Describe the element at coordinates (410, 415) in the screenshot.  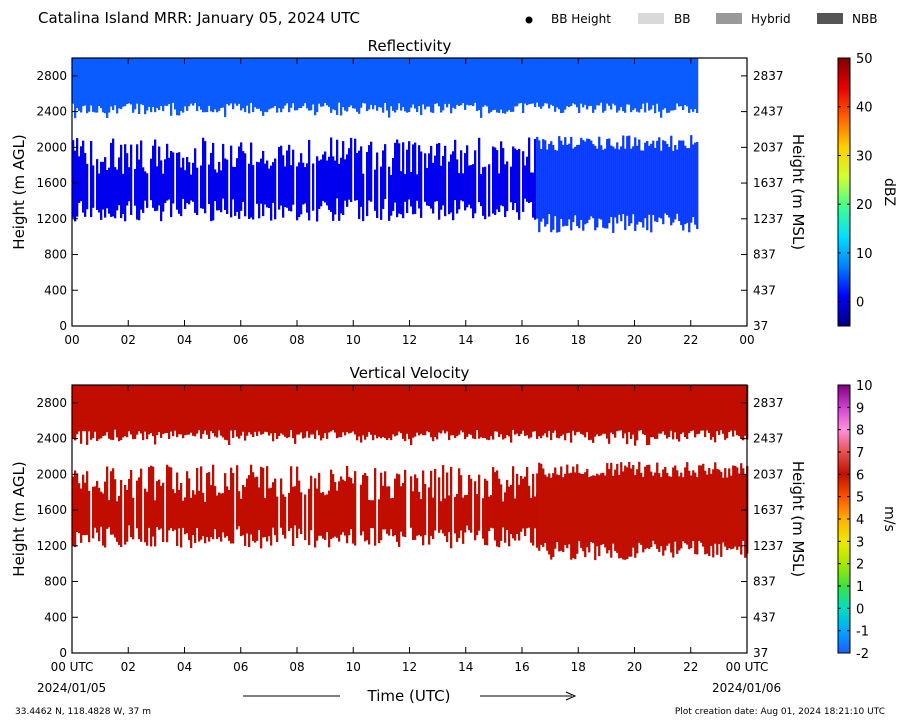
I see `layer-upper` at that location.